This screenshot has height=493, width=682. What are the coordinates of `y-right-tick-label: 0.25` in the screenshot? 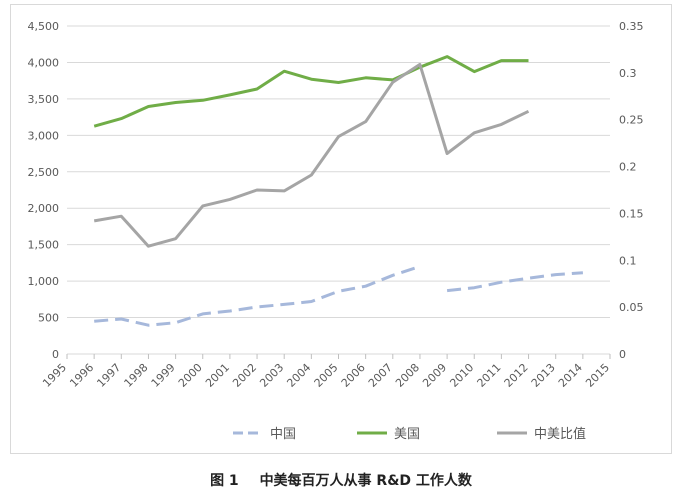 It's located at (631, 120).